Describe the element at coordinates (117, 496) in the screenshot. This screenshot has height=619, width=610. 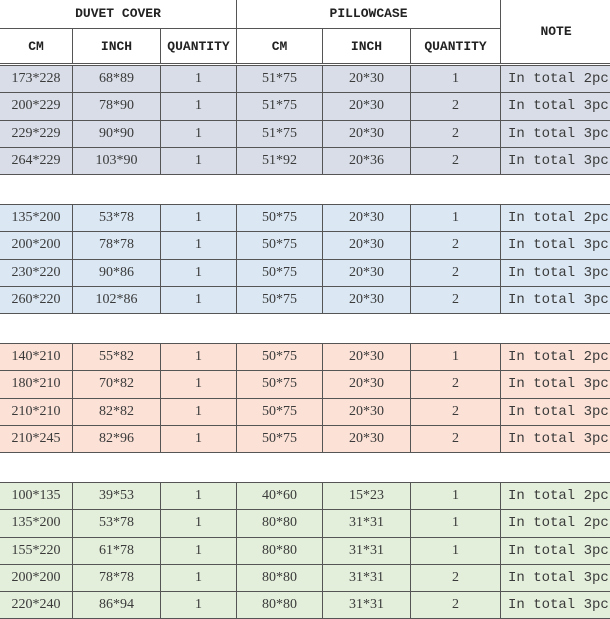
I see `duvet-inch-cell: 39*53` at that location.